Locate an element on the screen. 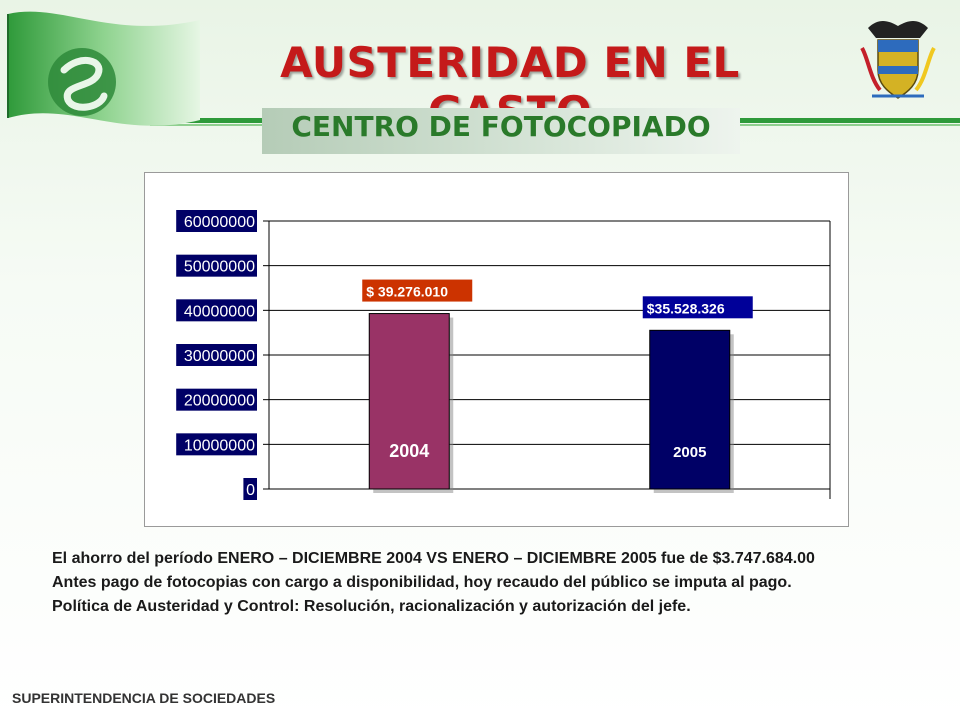 This screenshot has height=720, width=960. bar-2005 is located at coordinates (690, 409).